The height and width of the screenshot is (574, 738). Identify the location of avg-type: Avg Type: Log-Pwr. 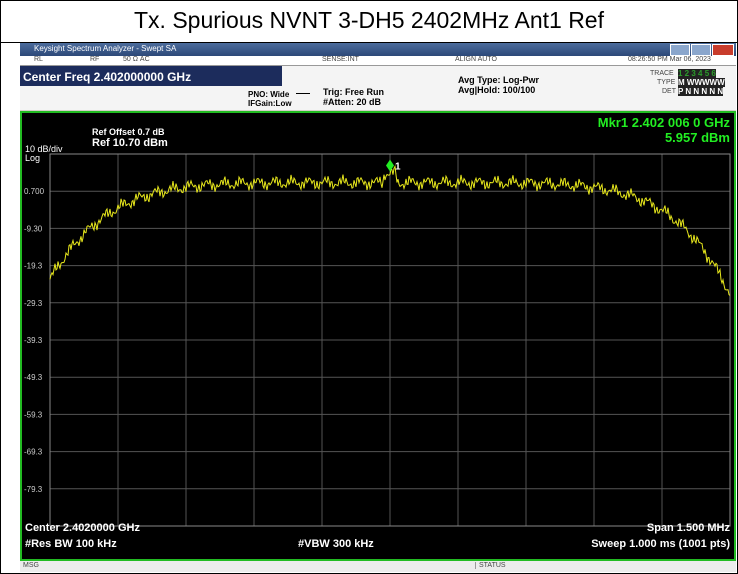
(498, 80).